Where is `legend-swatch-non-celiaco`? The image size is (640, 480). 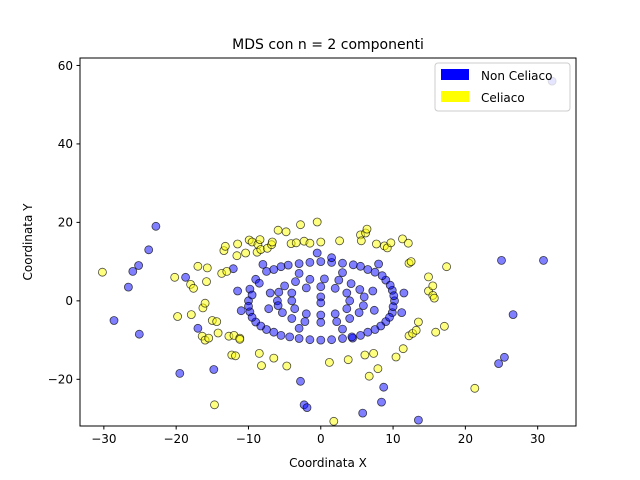 legend-swatch-non-celiaco is located at coordinates (455, 74).